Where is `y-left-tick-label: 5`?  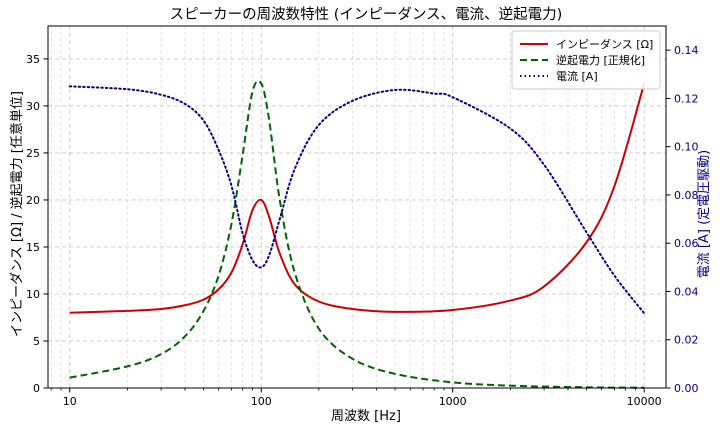 y-left-tick-label: 5 is located at coordinates (36, 341).